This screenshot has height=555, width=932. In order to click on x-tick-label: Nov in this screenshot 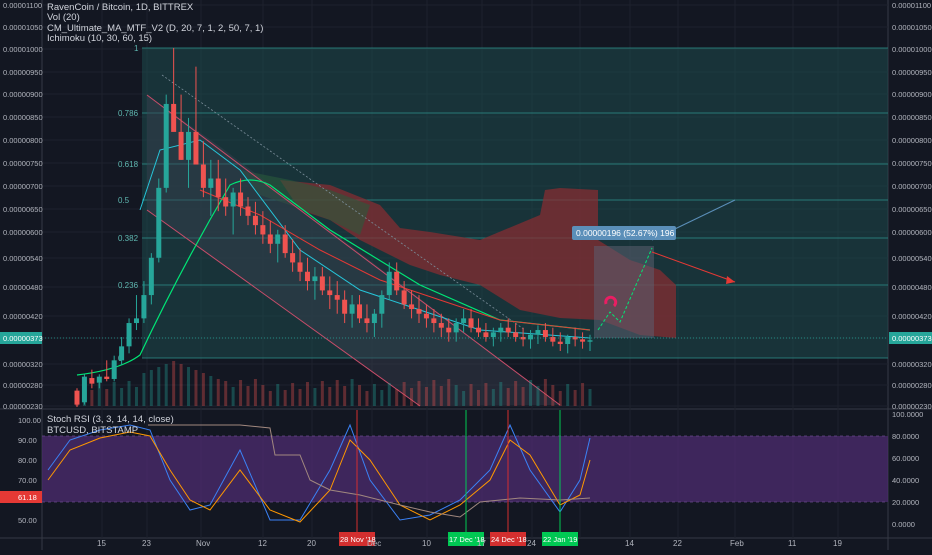, I will do `click(203, 543)`.